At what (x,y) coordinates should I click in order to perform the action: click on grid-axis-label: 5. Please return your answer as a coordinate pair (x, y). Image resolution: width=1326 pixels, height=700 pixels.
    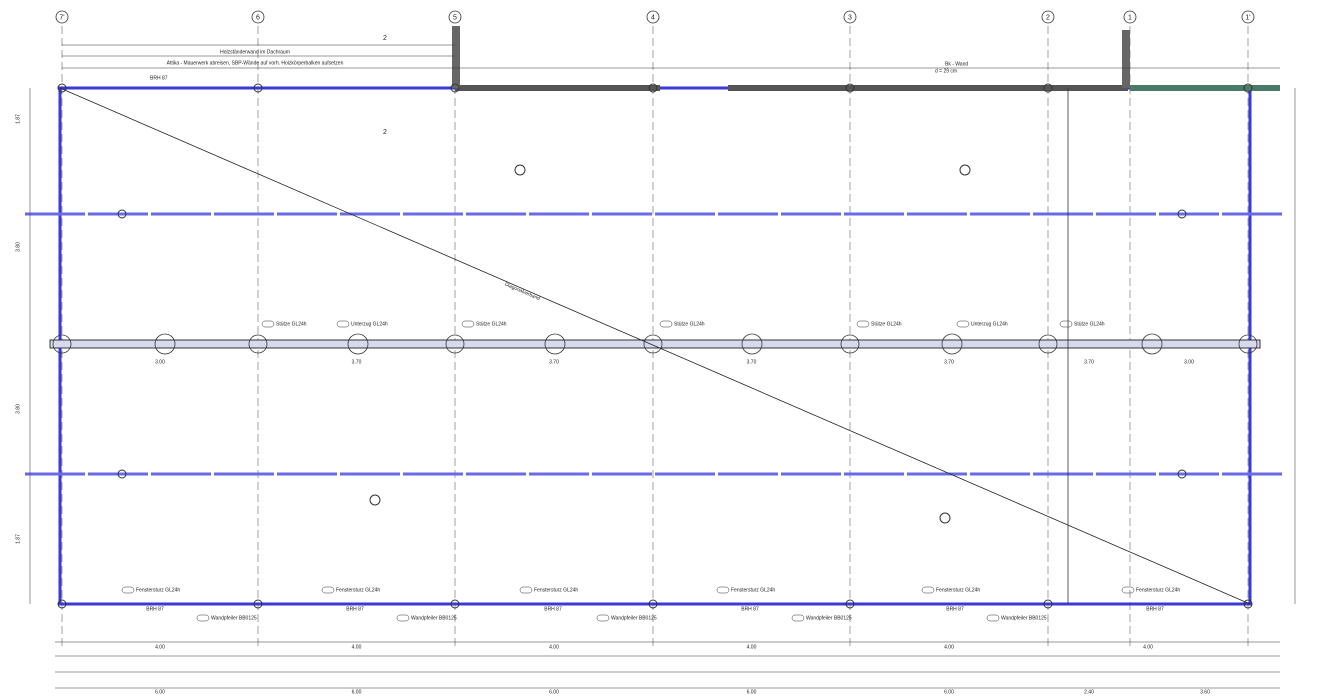
    Looking at the image, I should click on (455, 17).